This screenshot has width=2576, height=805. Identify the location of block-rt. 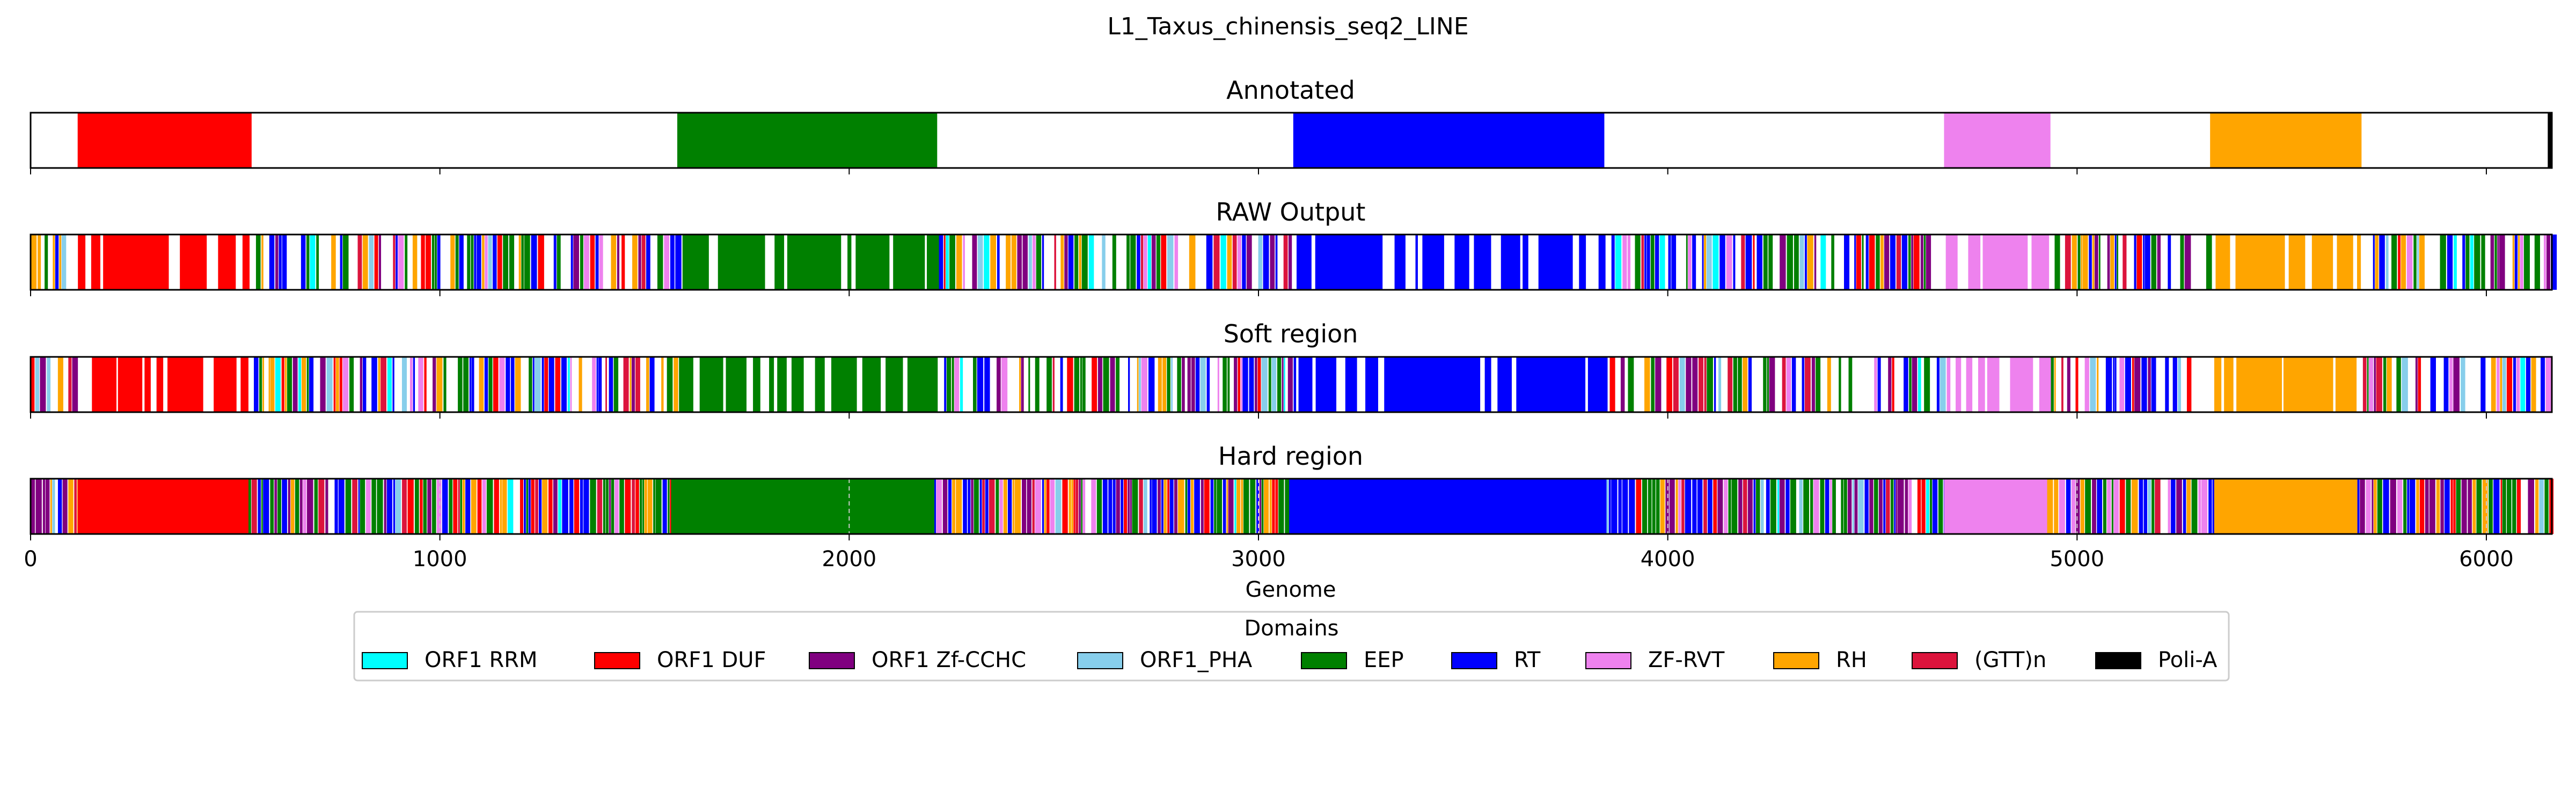
(1444, 506).